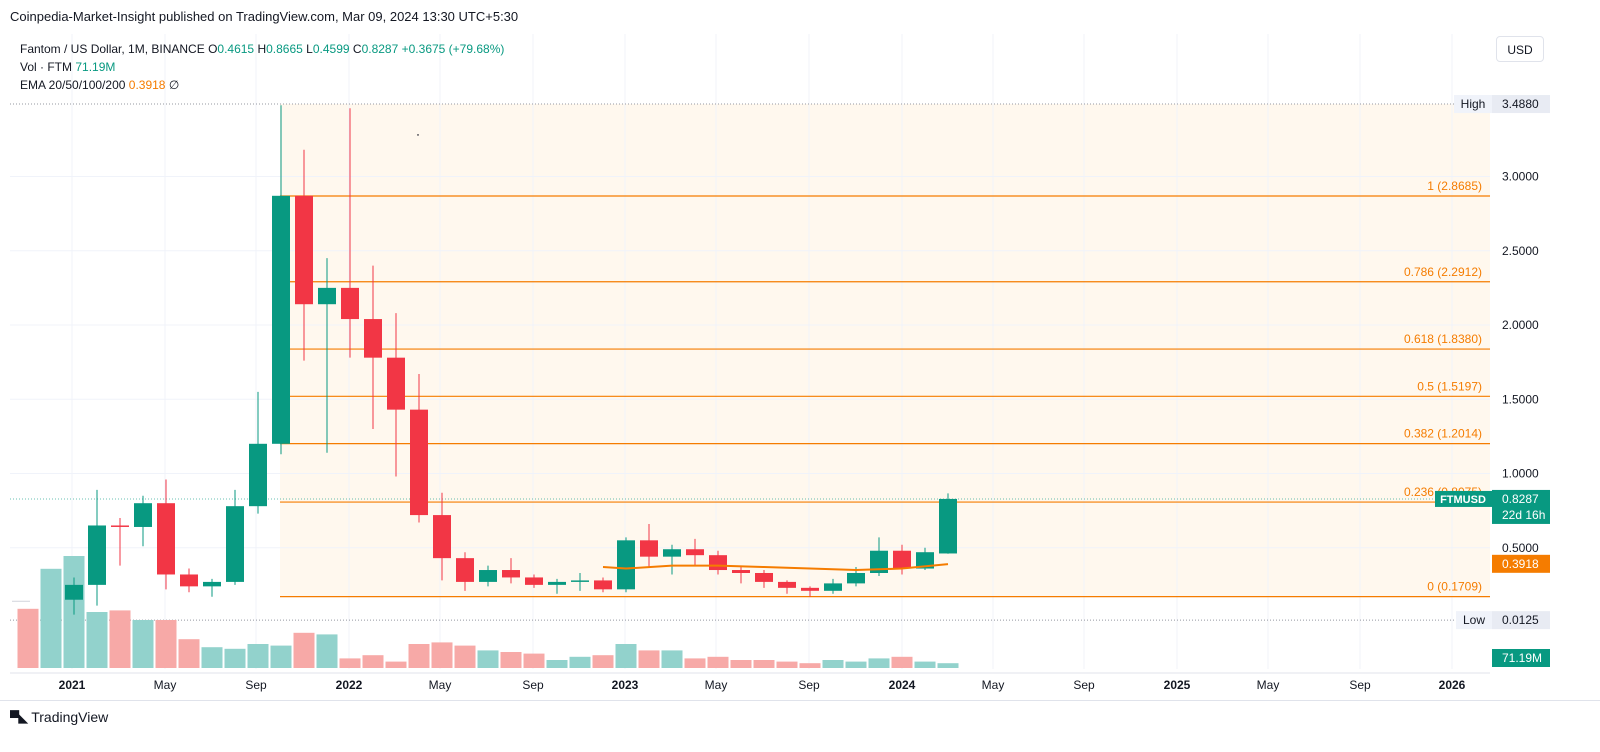 The width and height of the screenshot is (1600, 752). Describe the element at coordinates (453, 49) in the screenshot. I see `legend-change: +0.3675 (+79.68%)` at that location.